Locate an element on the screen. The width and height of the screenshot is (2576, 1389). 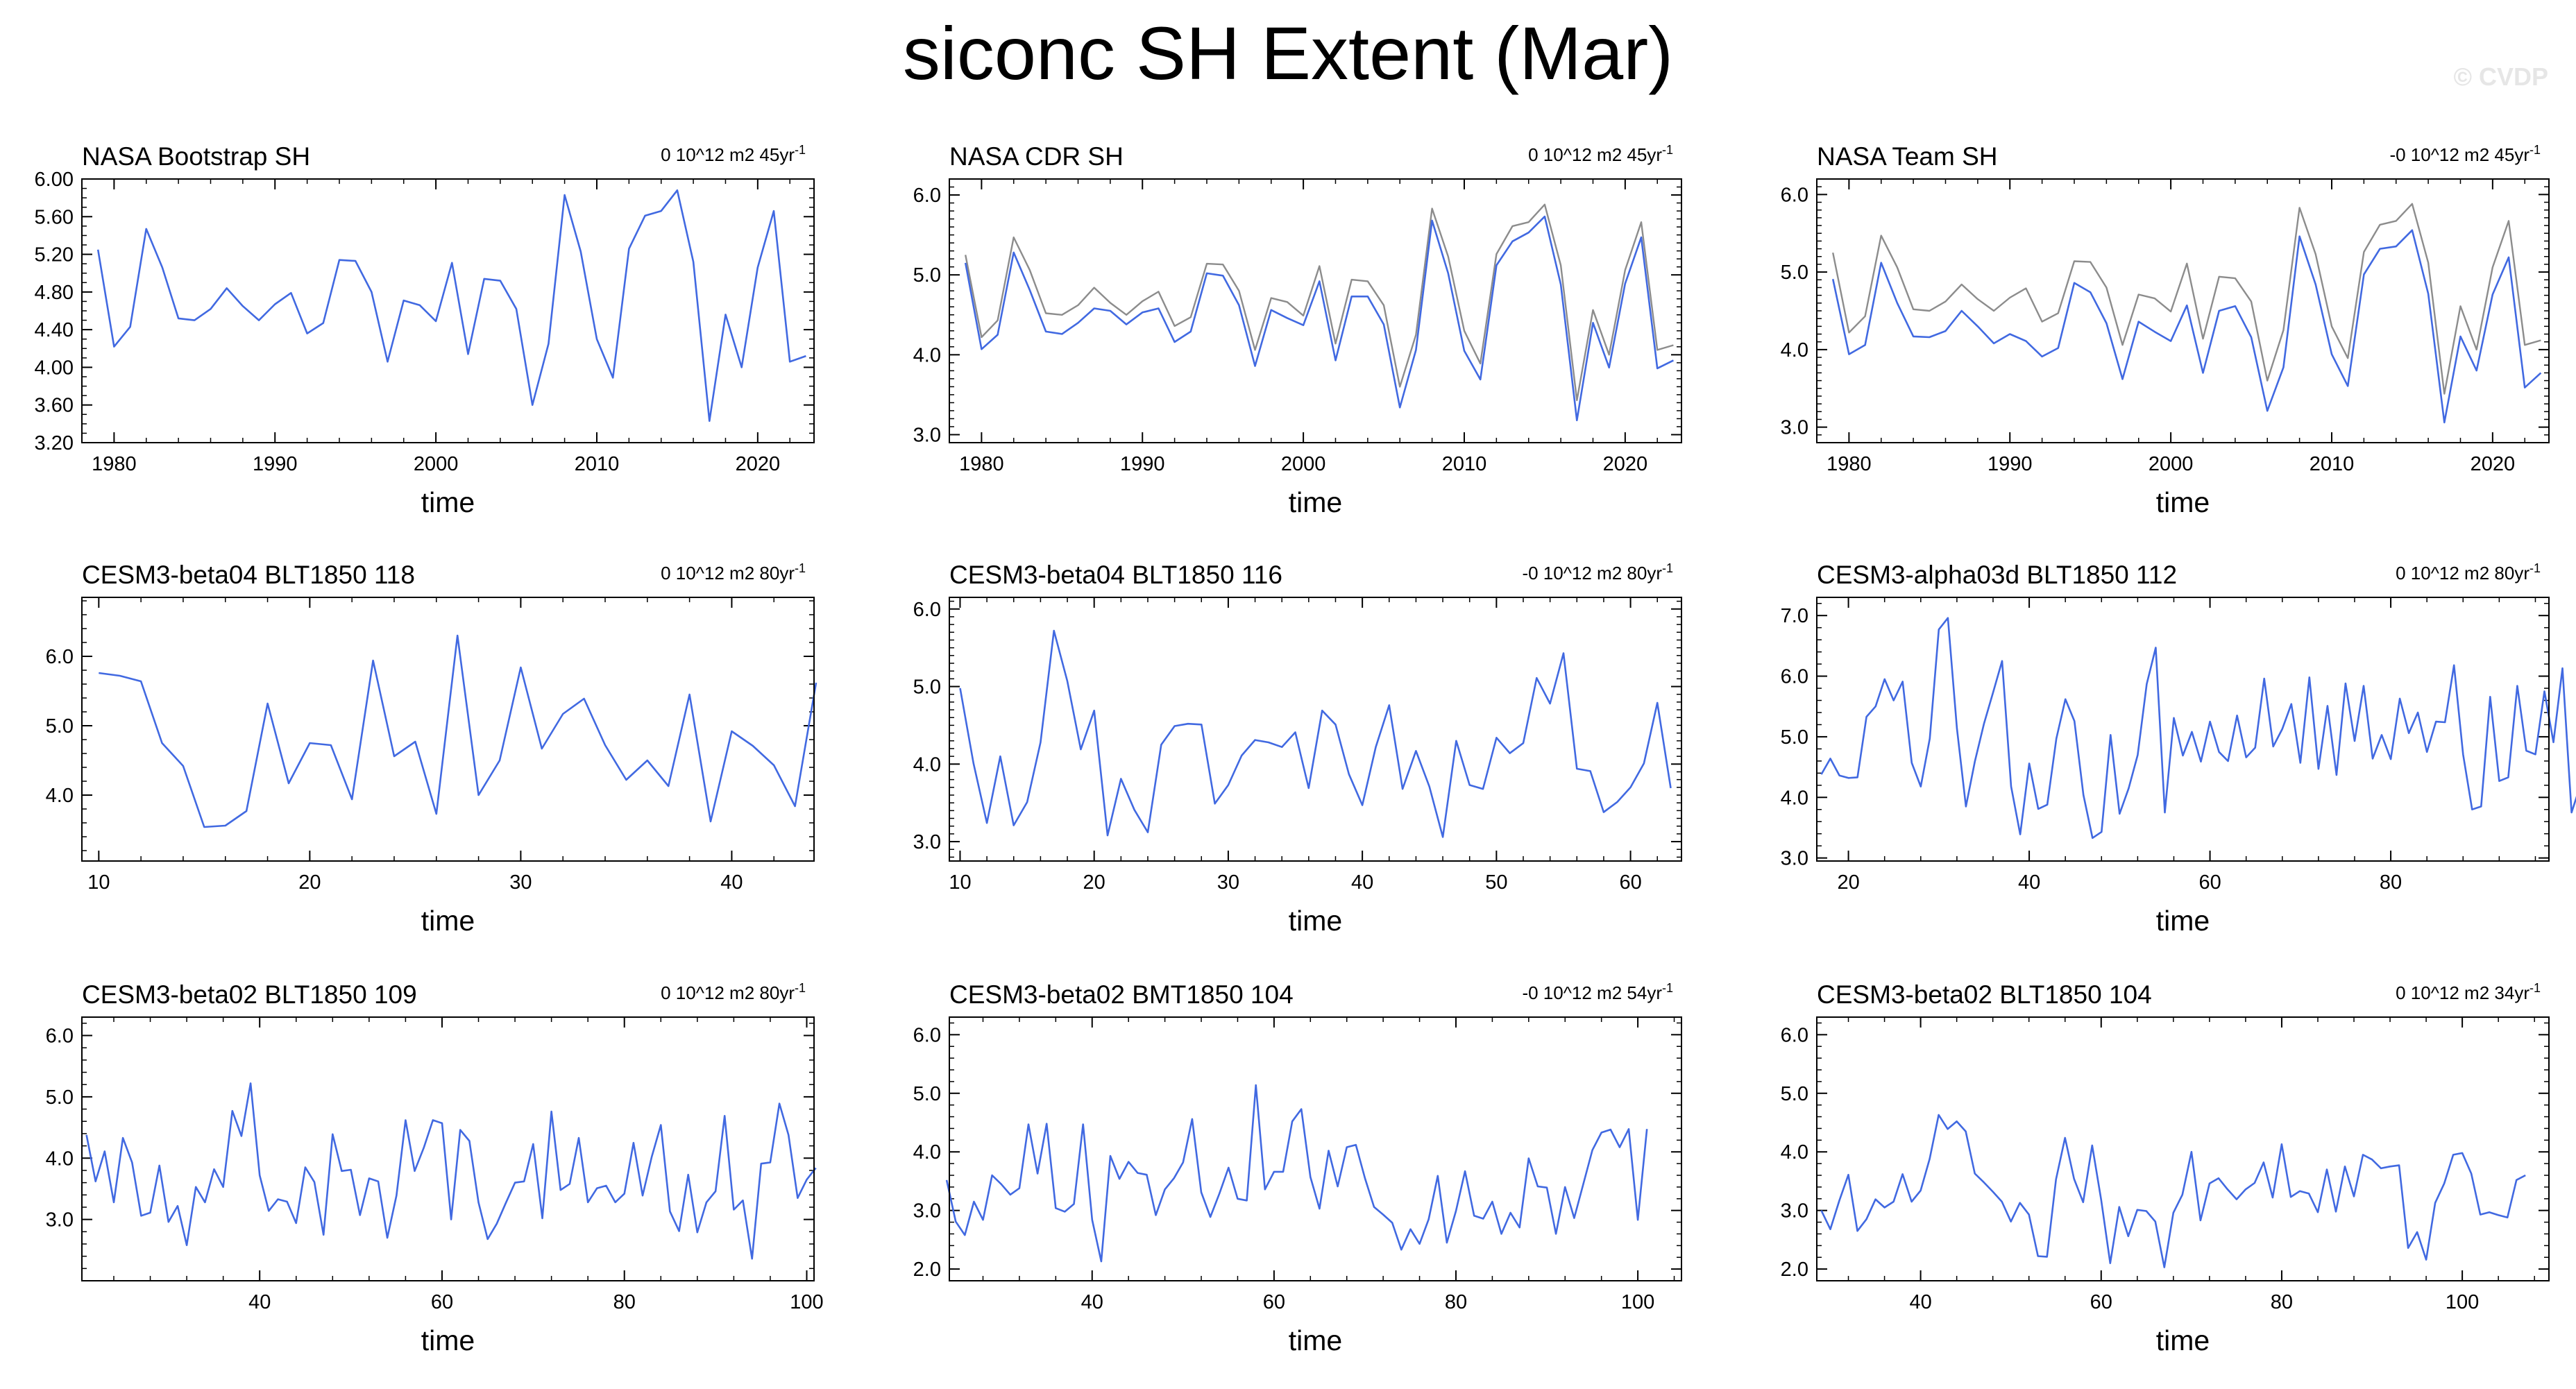
trend-label: -0 10^12 m2 54yr-1 is located at coordinates (1598, 992).